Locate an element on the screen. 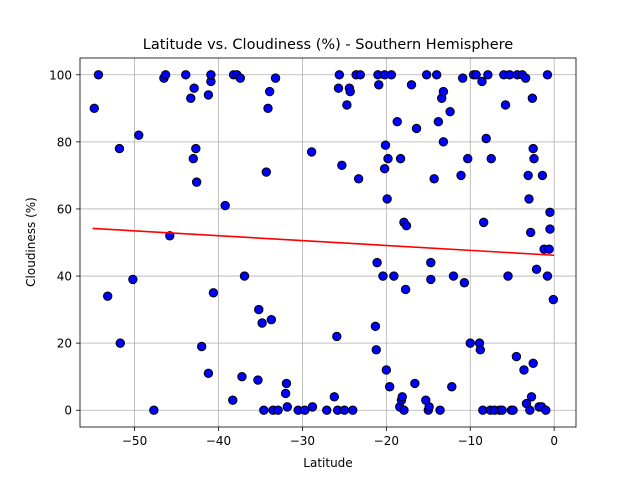  x-tick-label: −10 is located at coordinates (470, 441).